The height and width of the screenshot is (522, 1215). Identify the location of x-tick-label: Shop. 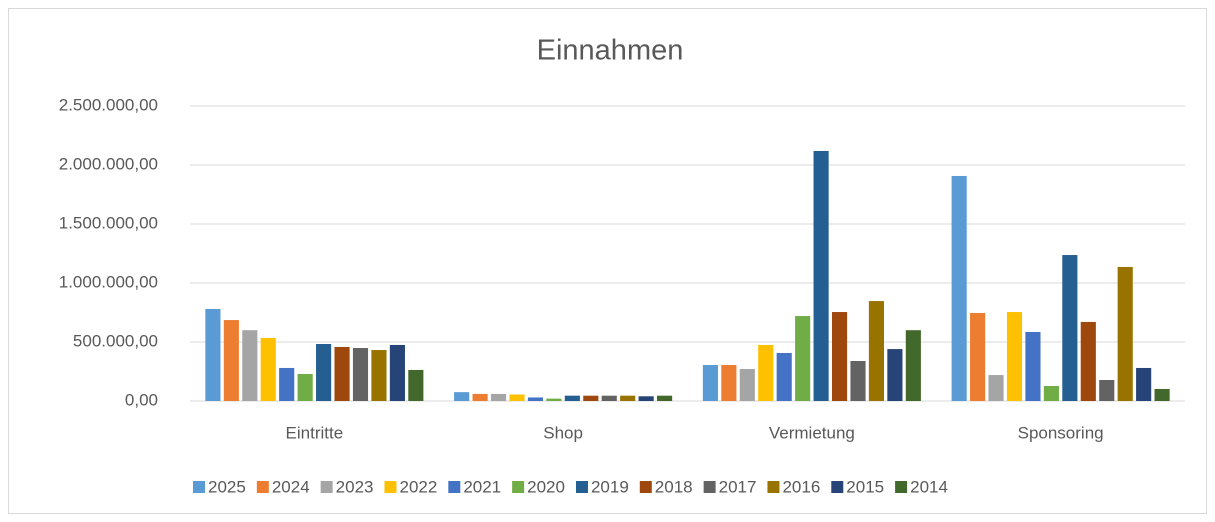
(563, 432).